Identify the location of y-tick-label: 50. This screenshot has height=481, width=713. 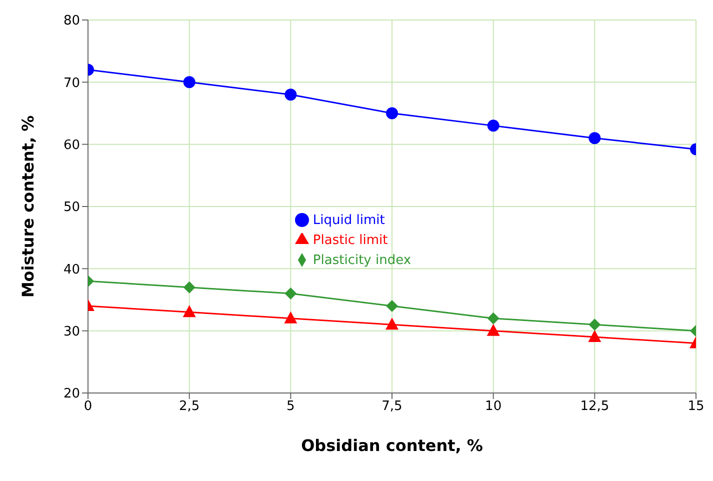
(71, 208).